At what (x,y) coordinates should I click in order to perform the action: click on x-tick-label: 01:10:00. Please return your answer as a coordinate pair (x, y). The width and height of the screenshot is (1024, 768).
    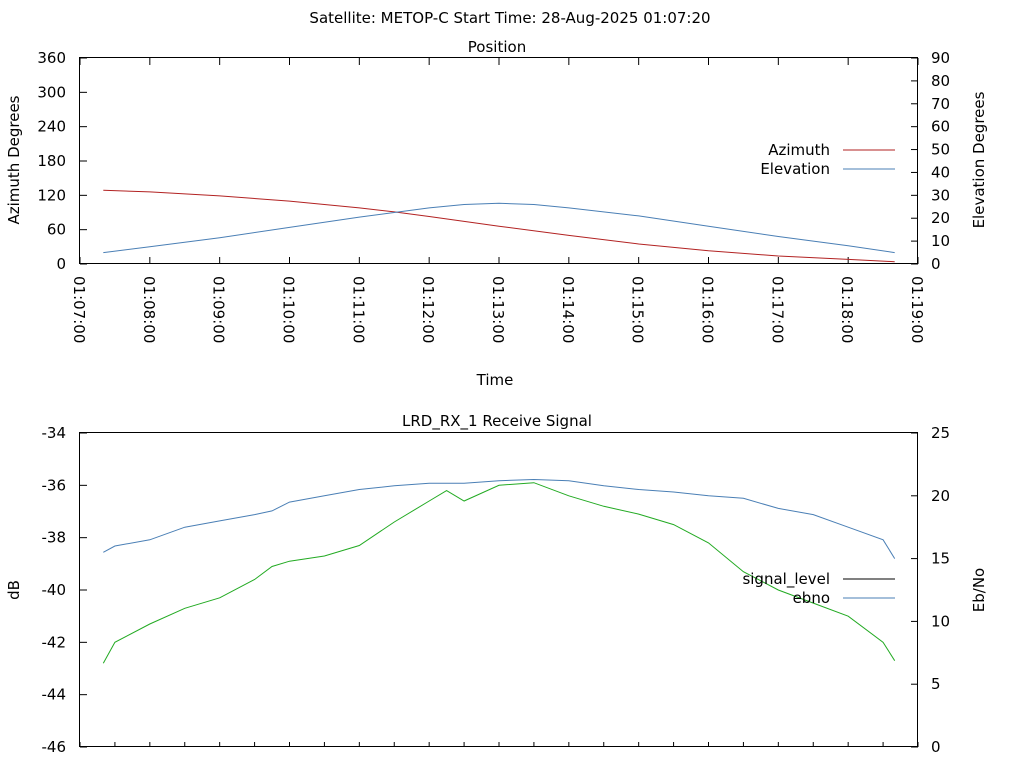
    Looking at the image, I should click on (289, 309).